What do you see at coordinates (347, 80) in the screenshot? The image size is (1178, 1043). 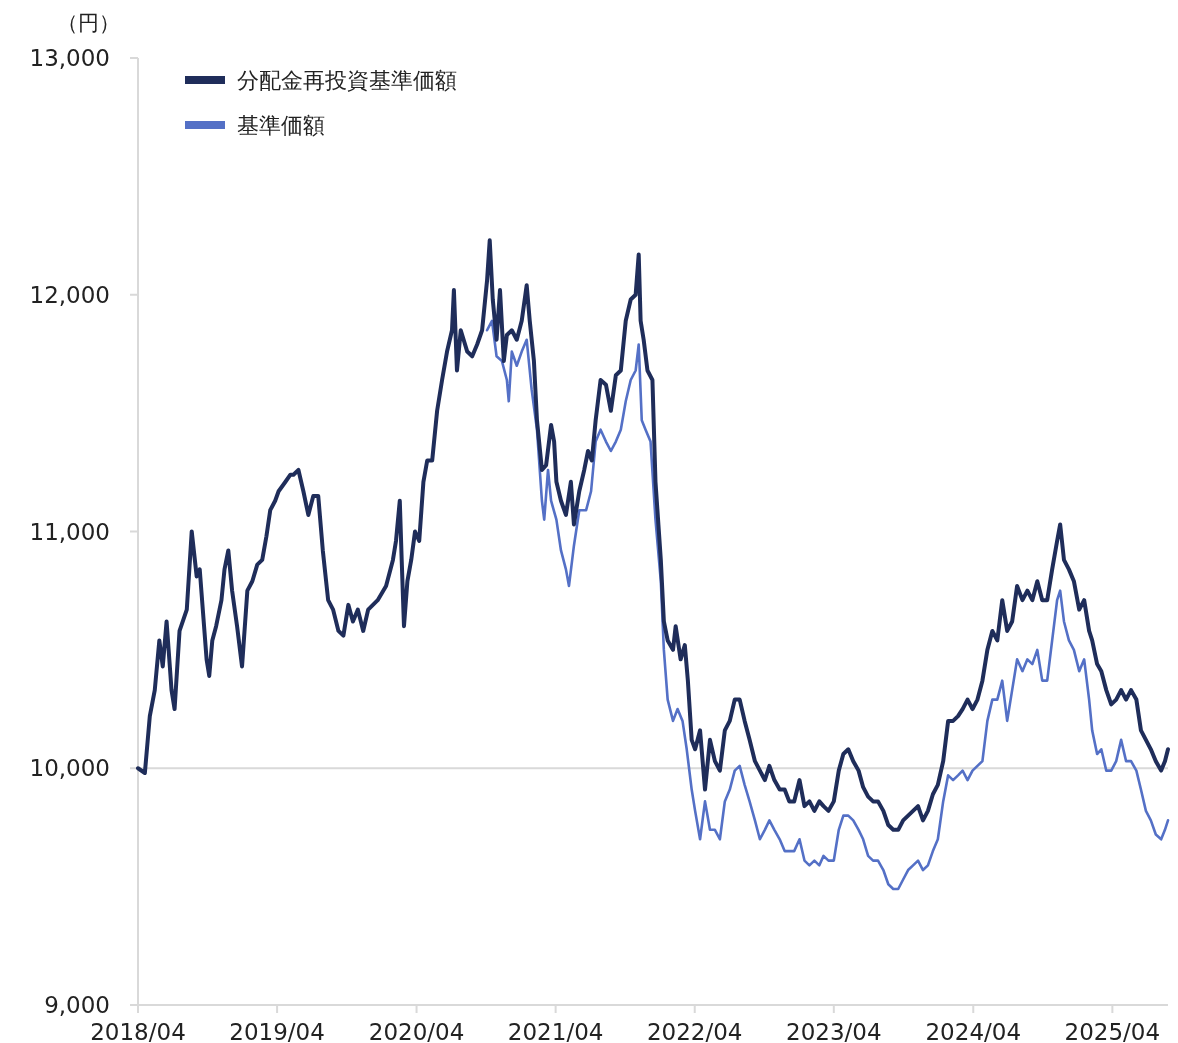 I see `legend-label: 分配金再投資基準価額` at bounding box center [347, 80].